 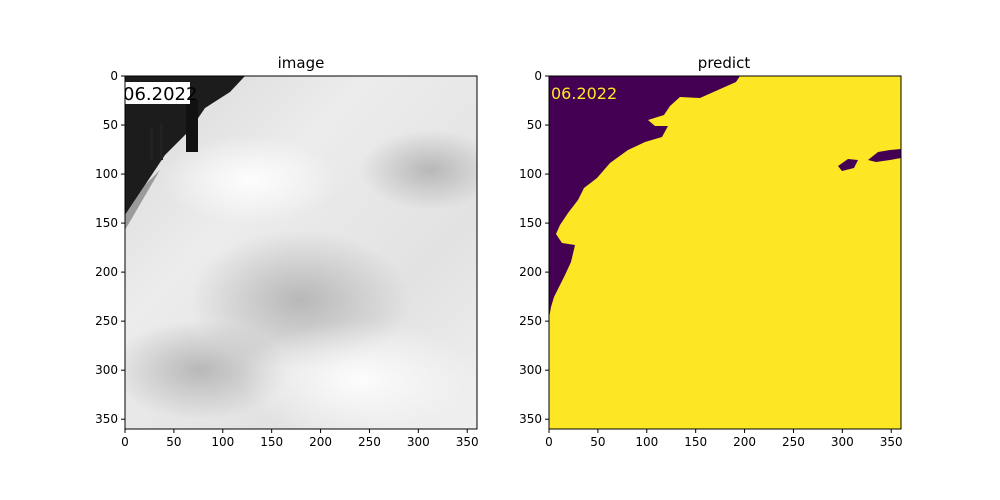 What do you see at coordinates (106, 174) in the screenshot?
I see `image-ytick-label: 100` at bounding box center [106, 174].